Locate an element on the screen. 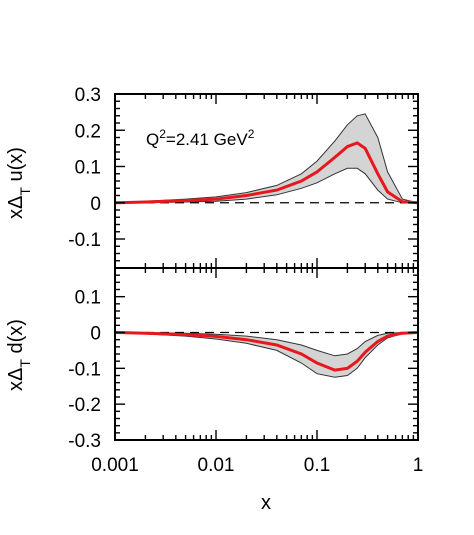 This screenshot has width=474, height=535. top-y-tick-label: 0 is located at coordinates (95, 204).